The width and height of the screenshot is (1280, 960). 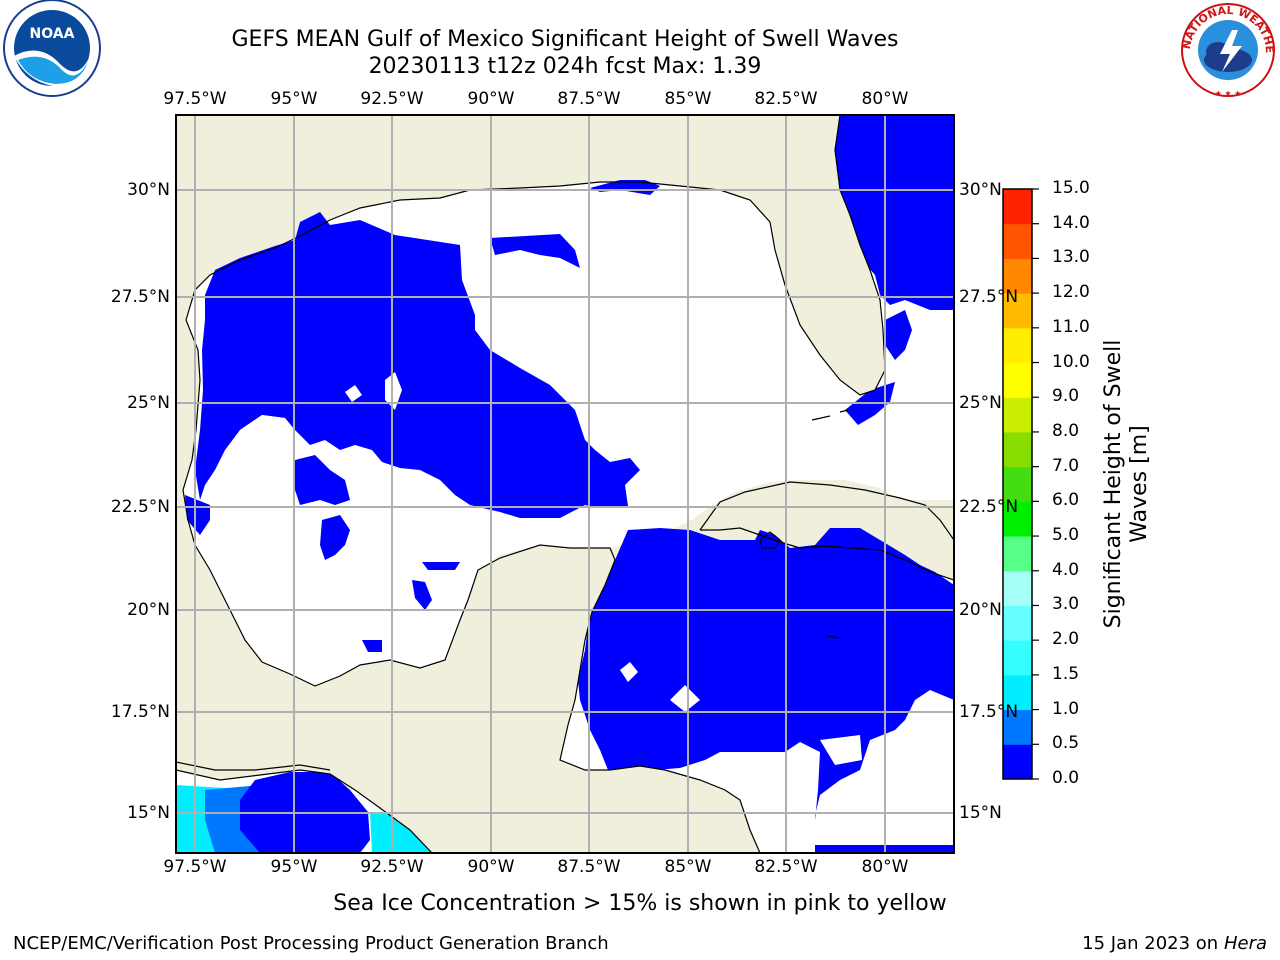 I want to click on swell-field-caribbean, so click(x=766, y=690).